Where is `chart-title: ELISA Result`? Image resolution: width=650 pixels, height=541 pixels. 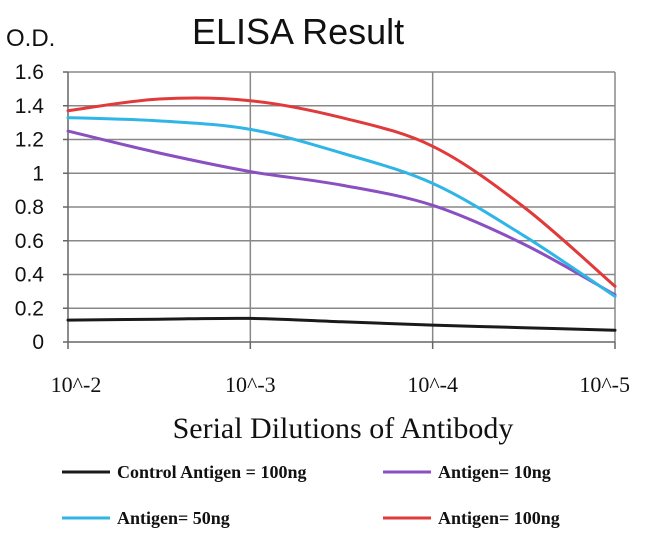 chart-title: ELISA Result is located at coordinates (298, 31).